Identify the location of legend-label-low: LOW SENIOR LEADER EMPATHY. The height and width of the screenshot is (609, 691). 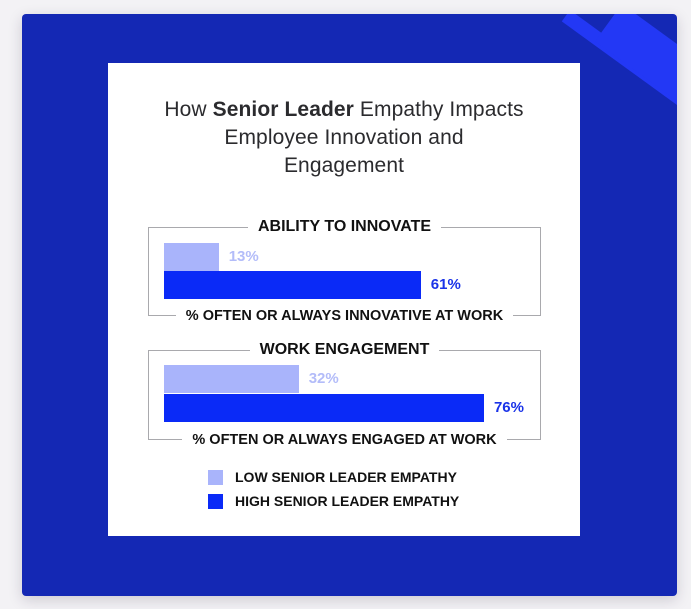
(346, 477).